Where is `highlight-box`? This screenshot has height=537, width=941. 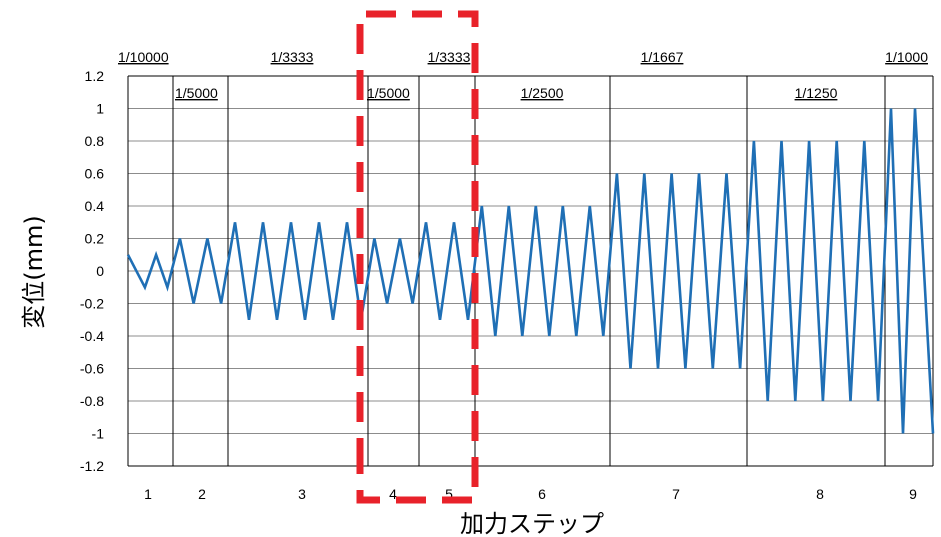
highlight-box is located at coordinates (417, 257).